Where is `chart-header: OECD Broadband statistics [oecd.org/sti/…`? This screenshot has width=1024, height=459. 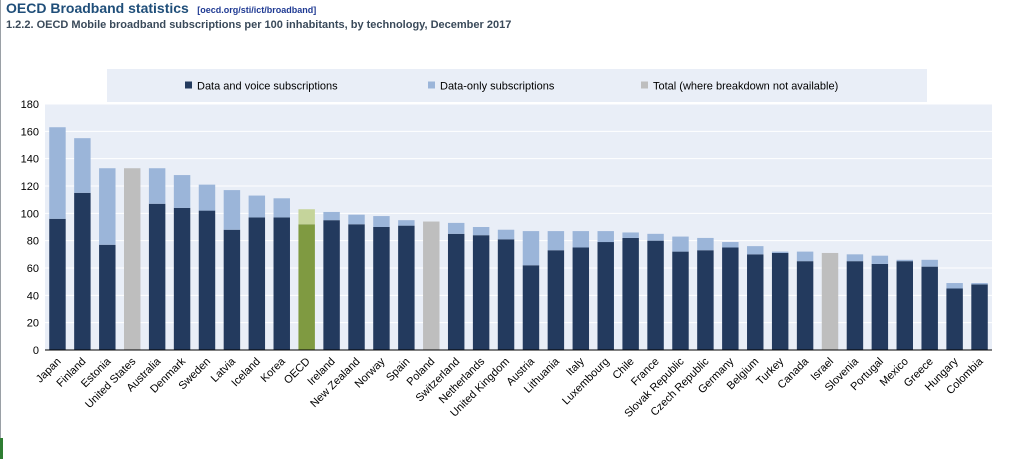 chart-header: OECD Broadband statistics [oecd.org/sti/… is located at coordinates (161, 9).